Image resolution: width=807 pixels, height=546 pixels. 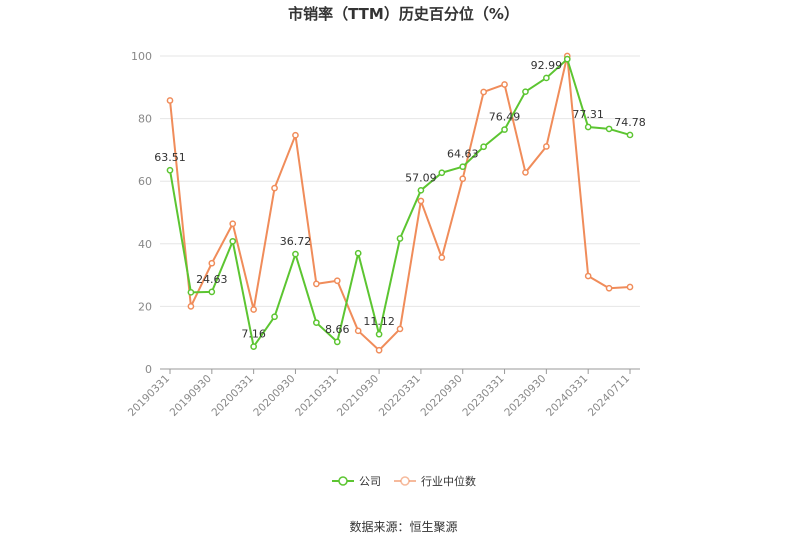 I want to click on x-tick-label: 20230930, so click(x=525, y=396).